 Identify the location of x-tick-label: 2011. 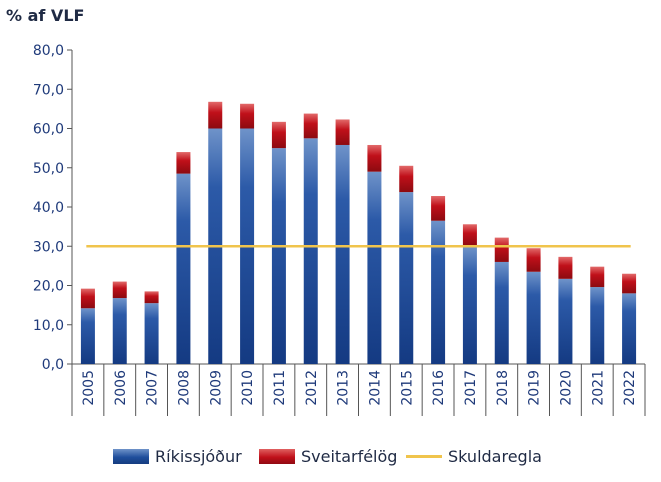
(280, 388).